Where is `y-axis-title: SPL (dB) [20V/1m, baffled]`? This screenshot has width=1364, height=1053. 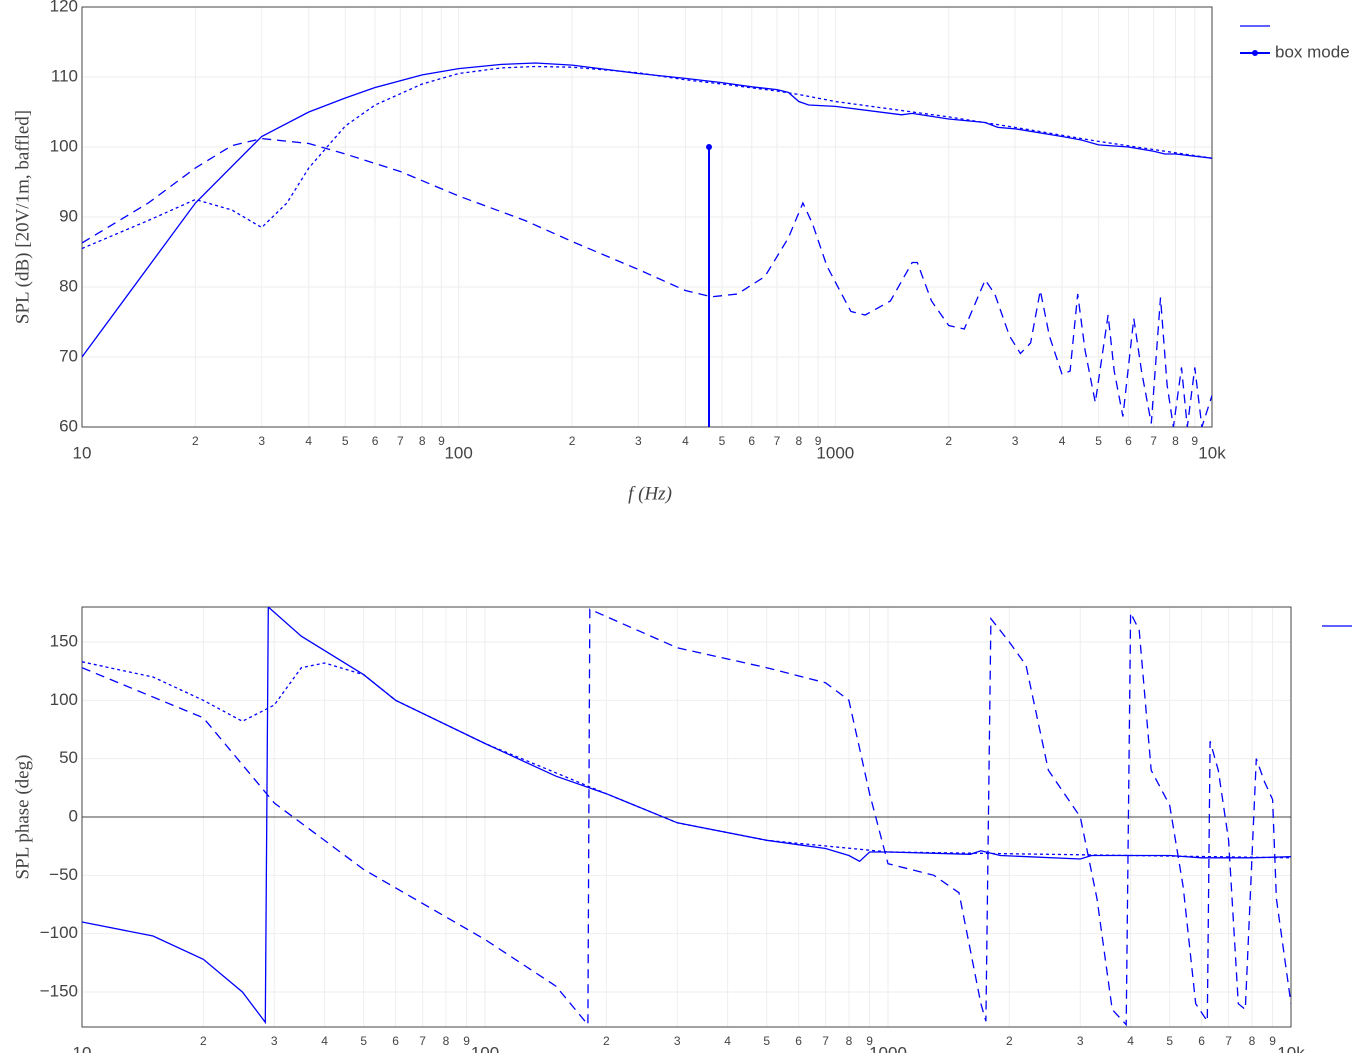
y-axis-title: SPL (dB) [20V/1m, baffled] is located at coordinates (22, 217).